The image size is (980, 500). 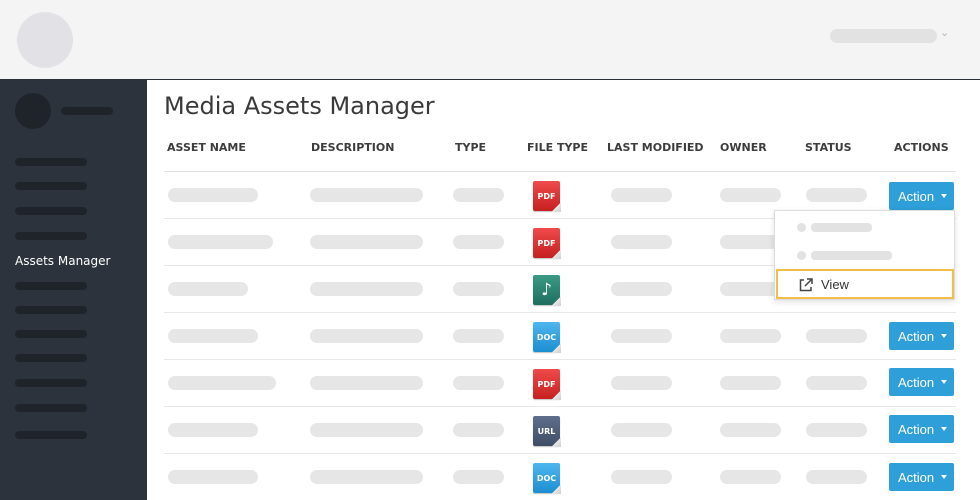 I want to click on column-header-owner: OWNER, so click(x=743, y=147).